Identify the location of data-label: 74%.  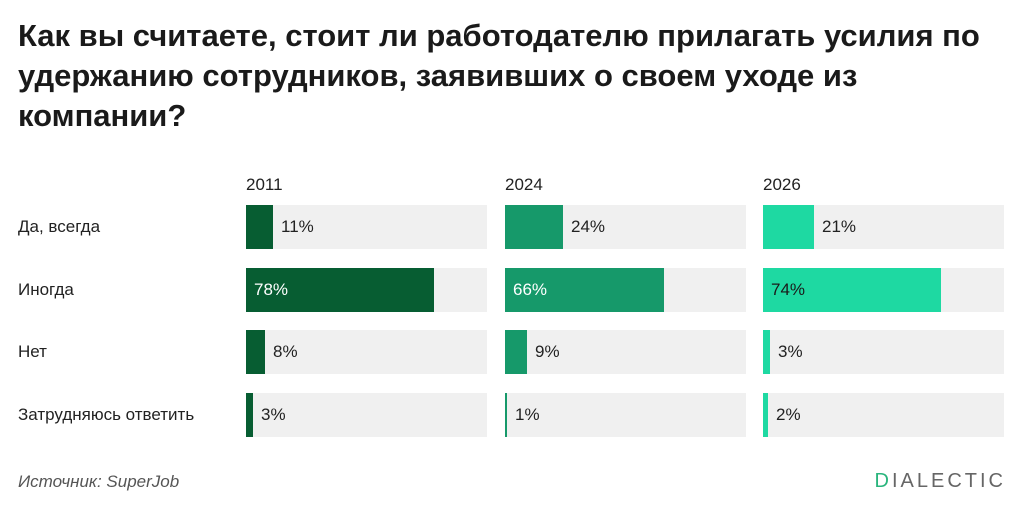
(788, 289).